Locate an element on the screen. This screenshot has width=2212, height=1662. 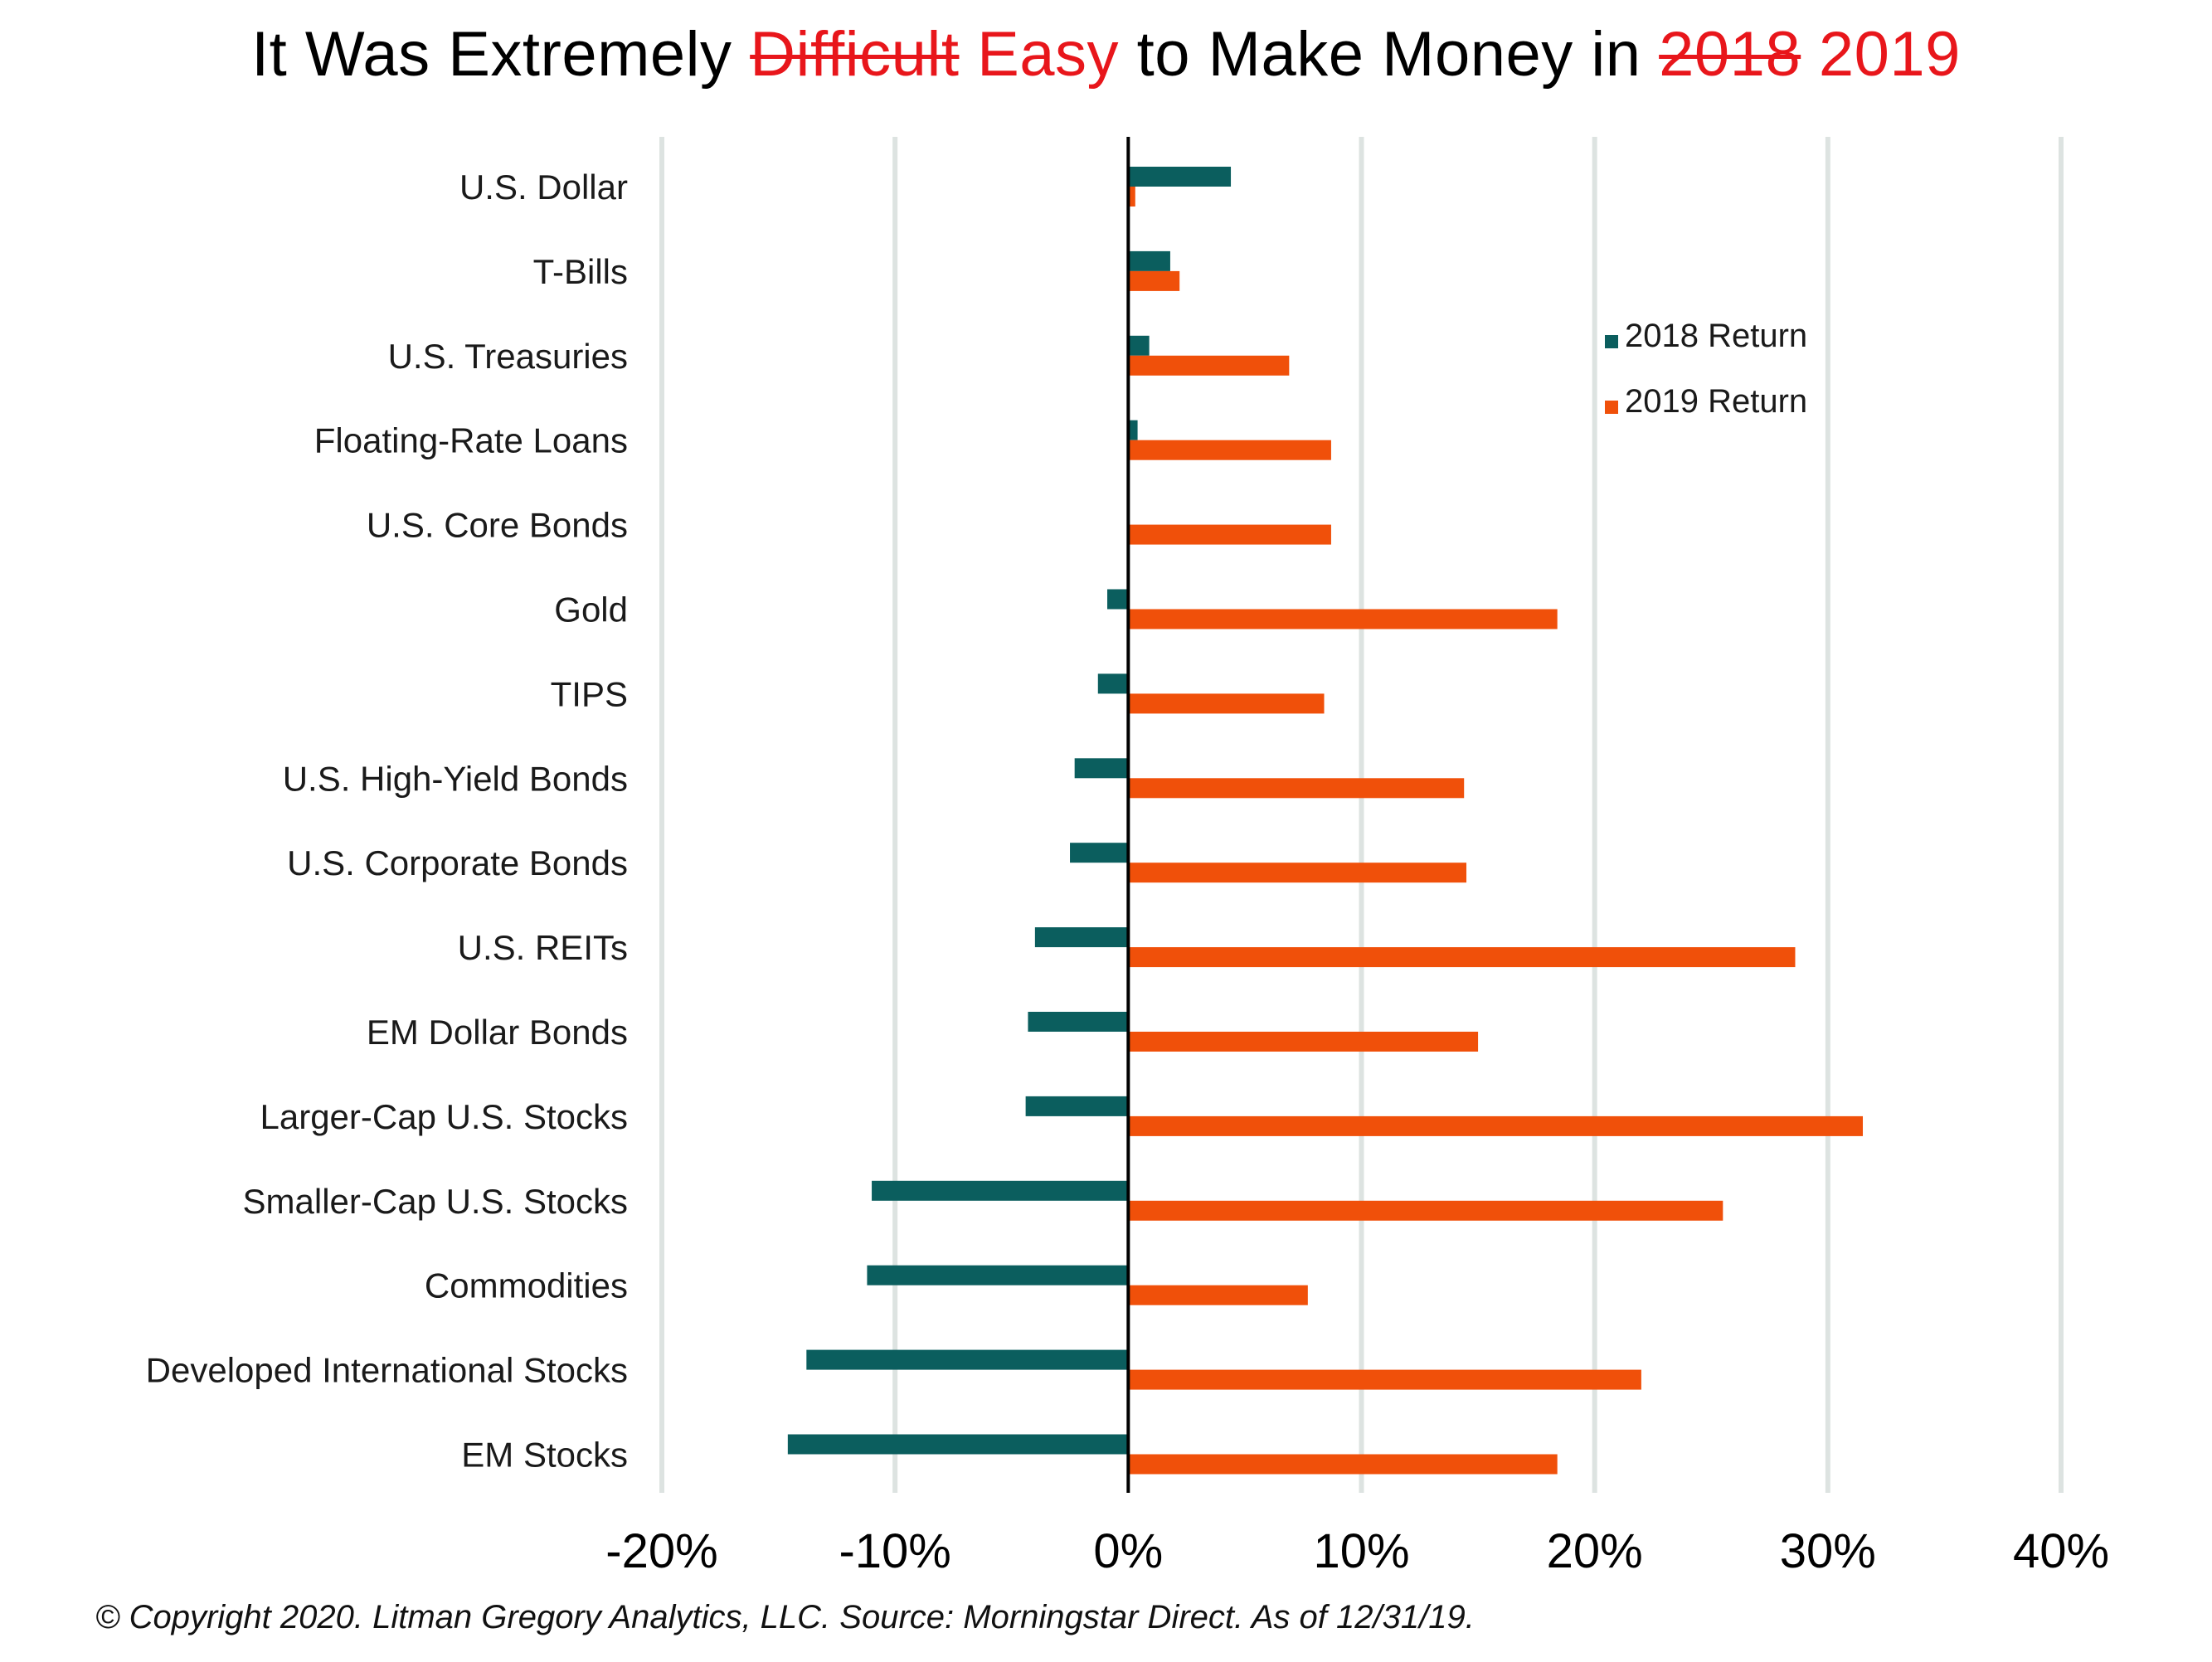
category-label: U.S. Corporate Bonds is located at coordinates (458, 862).